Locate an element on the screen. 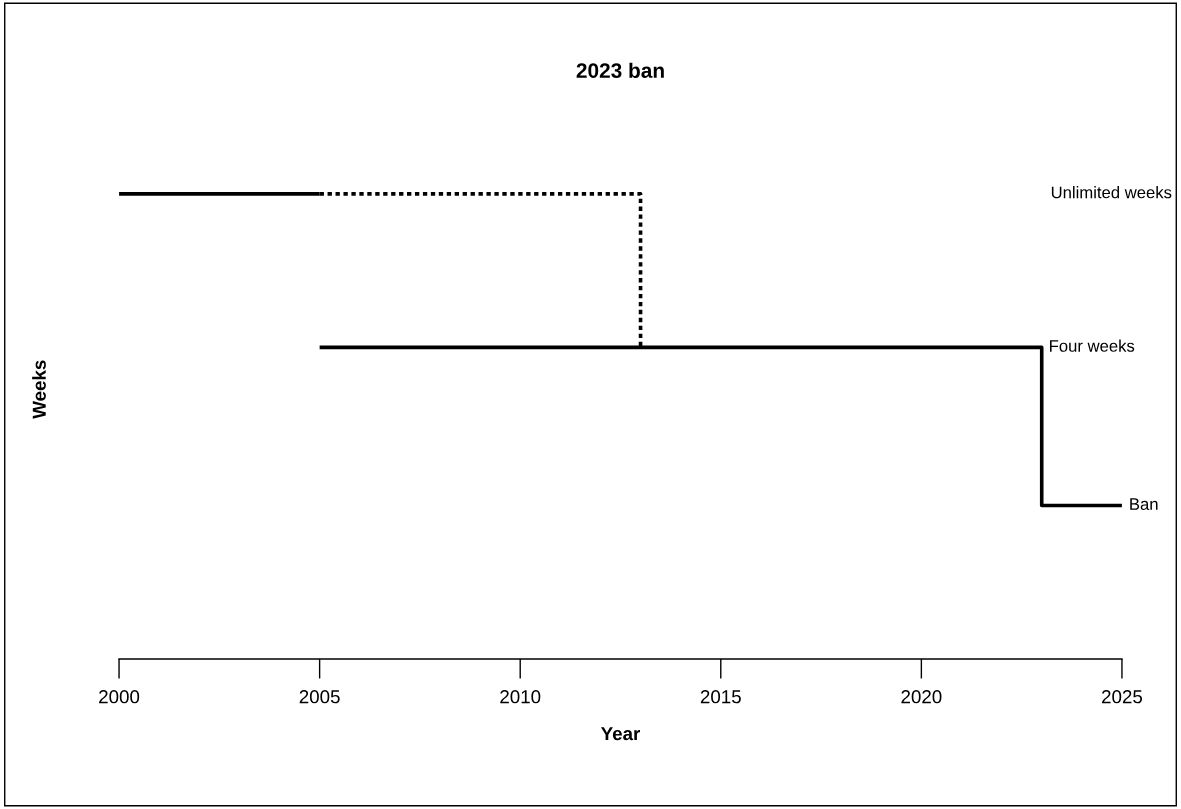  x-tick-label: 2005 is located at coordinates (319, 697).